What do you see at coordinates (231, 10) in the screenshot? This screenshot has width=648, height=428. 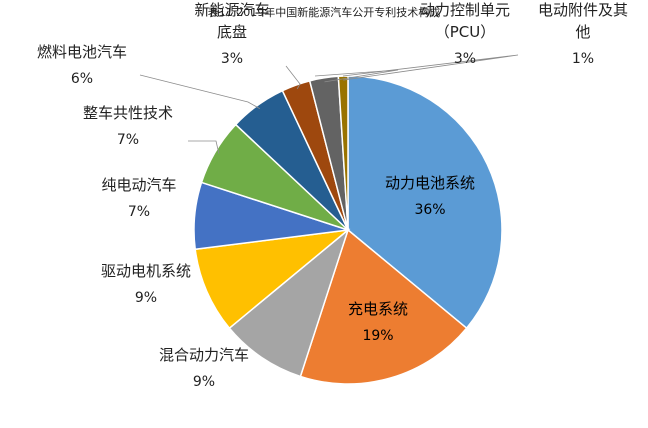 I see `slice-label: 新能源汽车` at bounding box center [231, 10].